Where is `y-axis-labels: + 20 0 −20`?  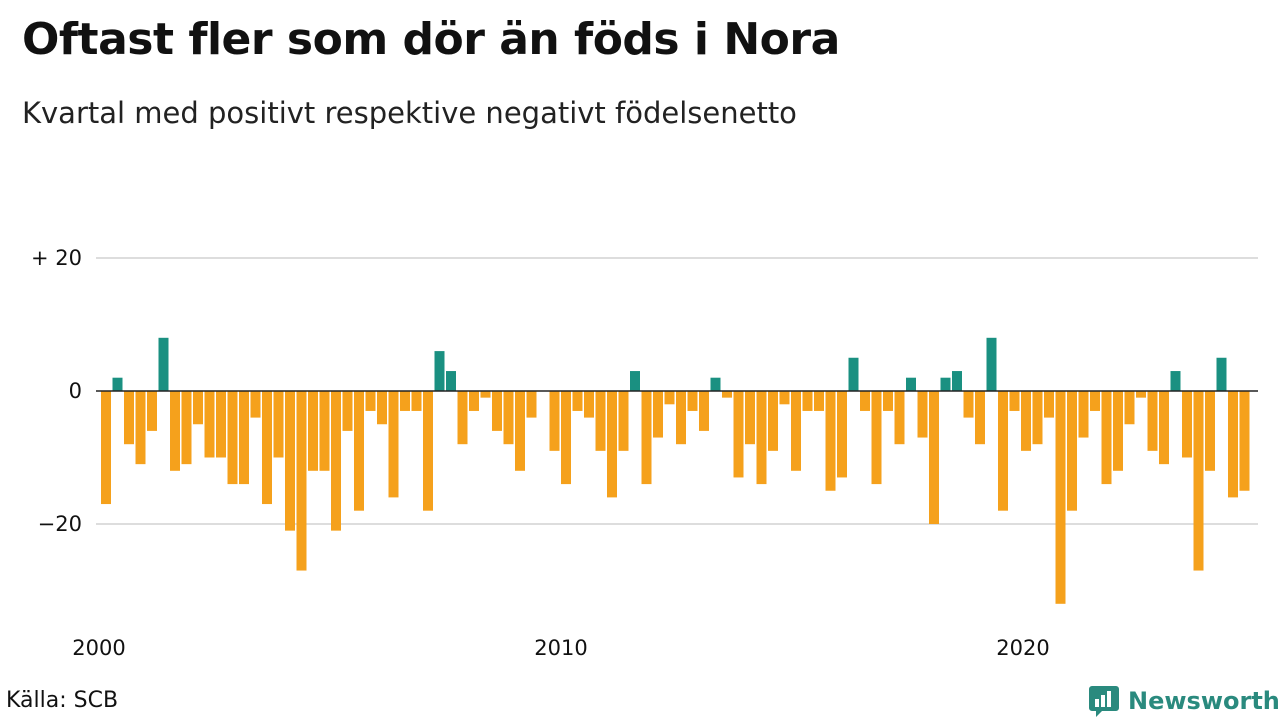 y-axis-labels: + 20 0 −20 is located at coordinates (56, 391).